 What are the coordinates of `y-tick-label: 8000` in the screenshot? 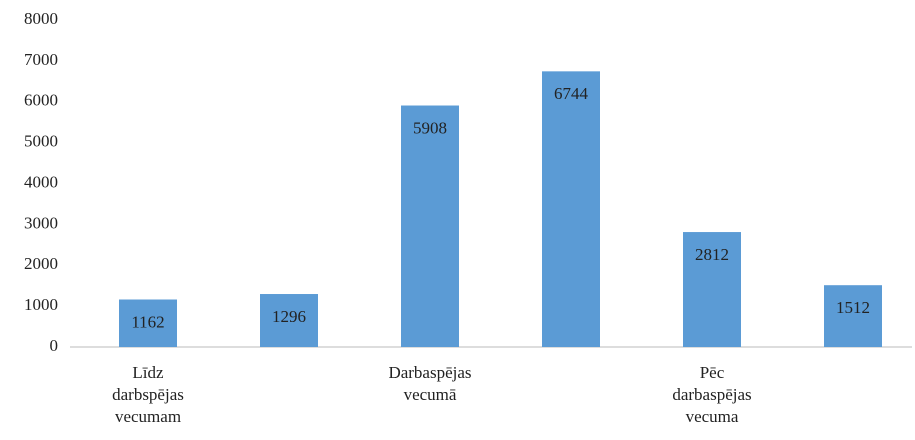 It's located at (41, 18).